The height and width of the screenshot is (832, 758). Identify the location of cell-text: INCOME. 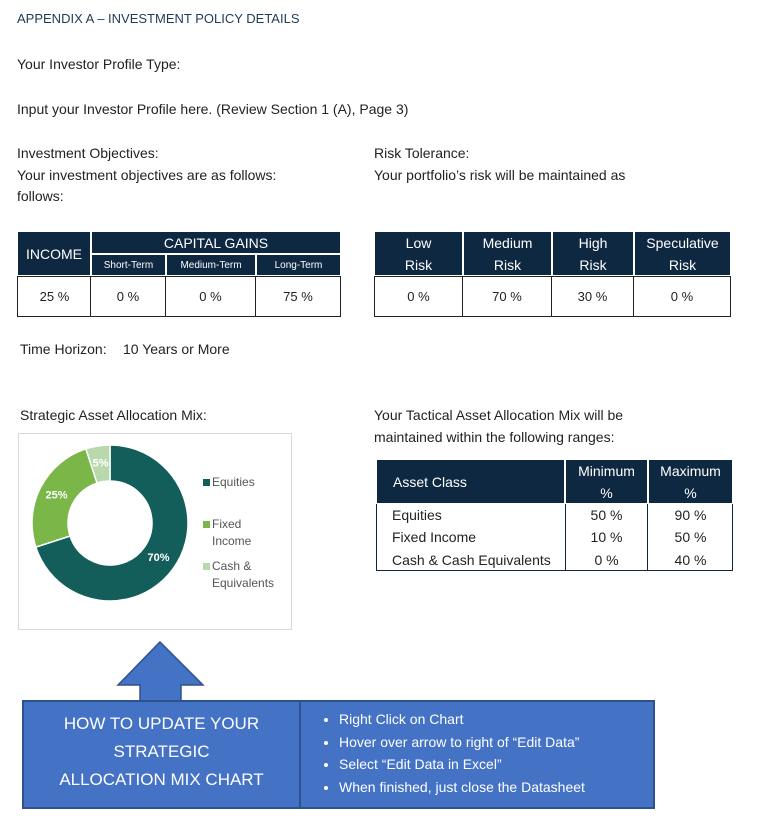
(54, 253).